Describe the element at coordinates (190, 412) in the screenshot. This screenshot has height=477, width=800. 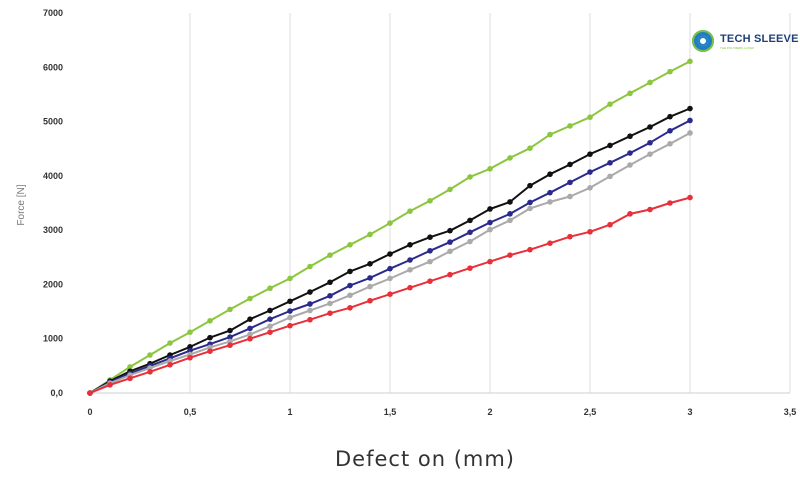
I see `x-tick-label: 0,5` at that location.